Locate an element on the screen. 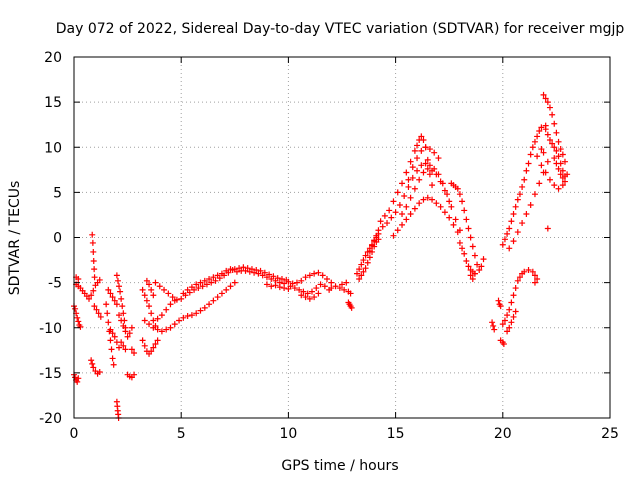 The image size is (640, 480). x-tick-label: 0 is located at coordinates (74, 434).